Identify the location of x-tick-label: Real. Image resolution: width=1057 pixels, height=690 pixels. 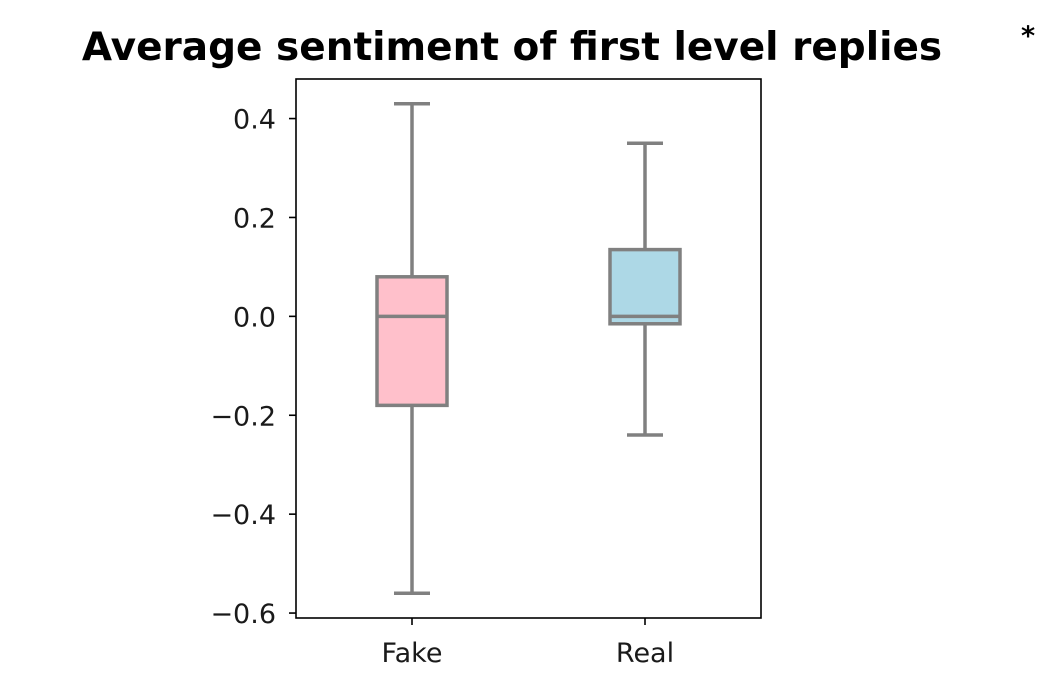
(645, 653).